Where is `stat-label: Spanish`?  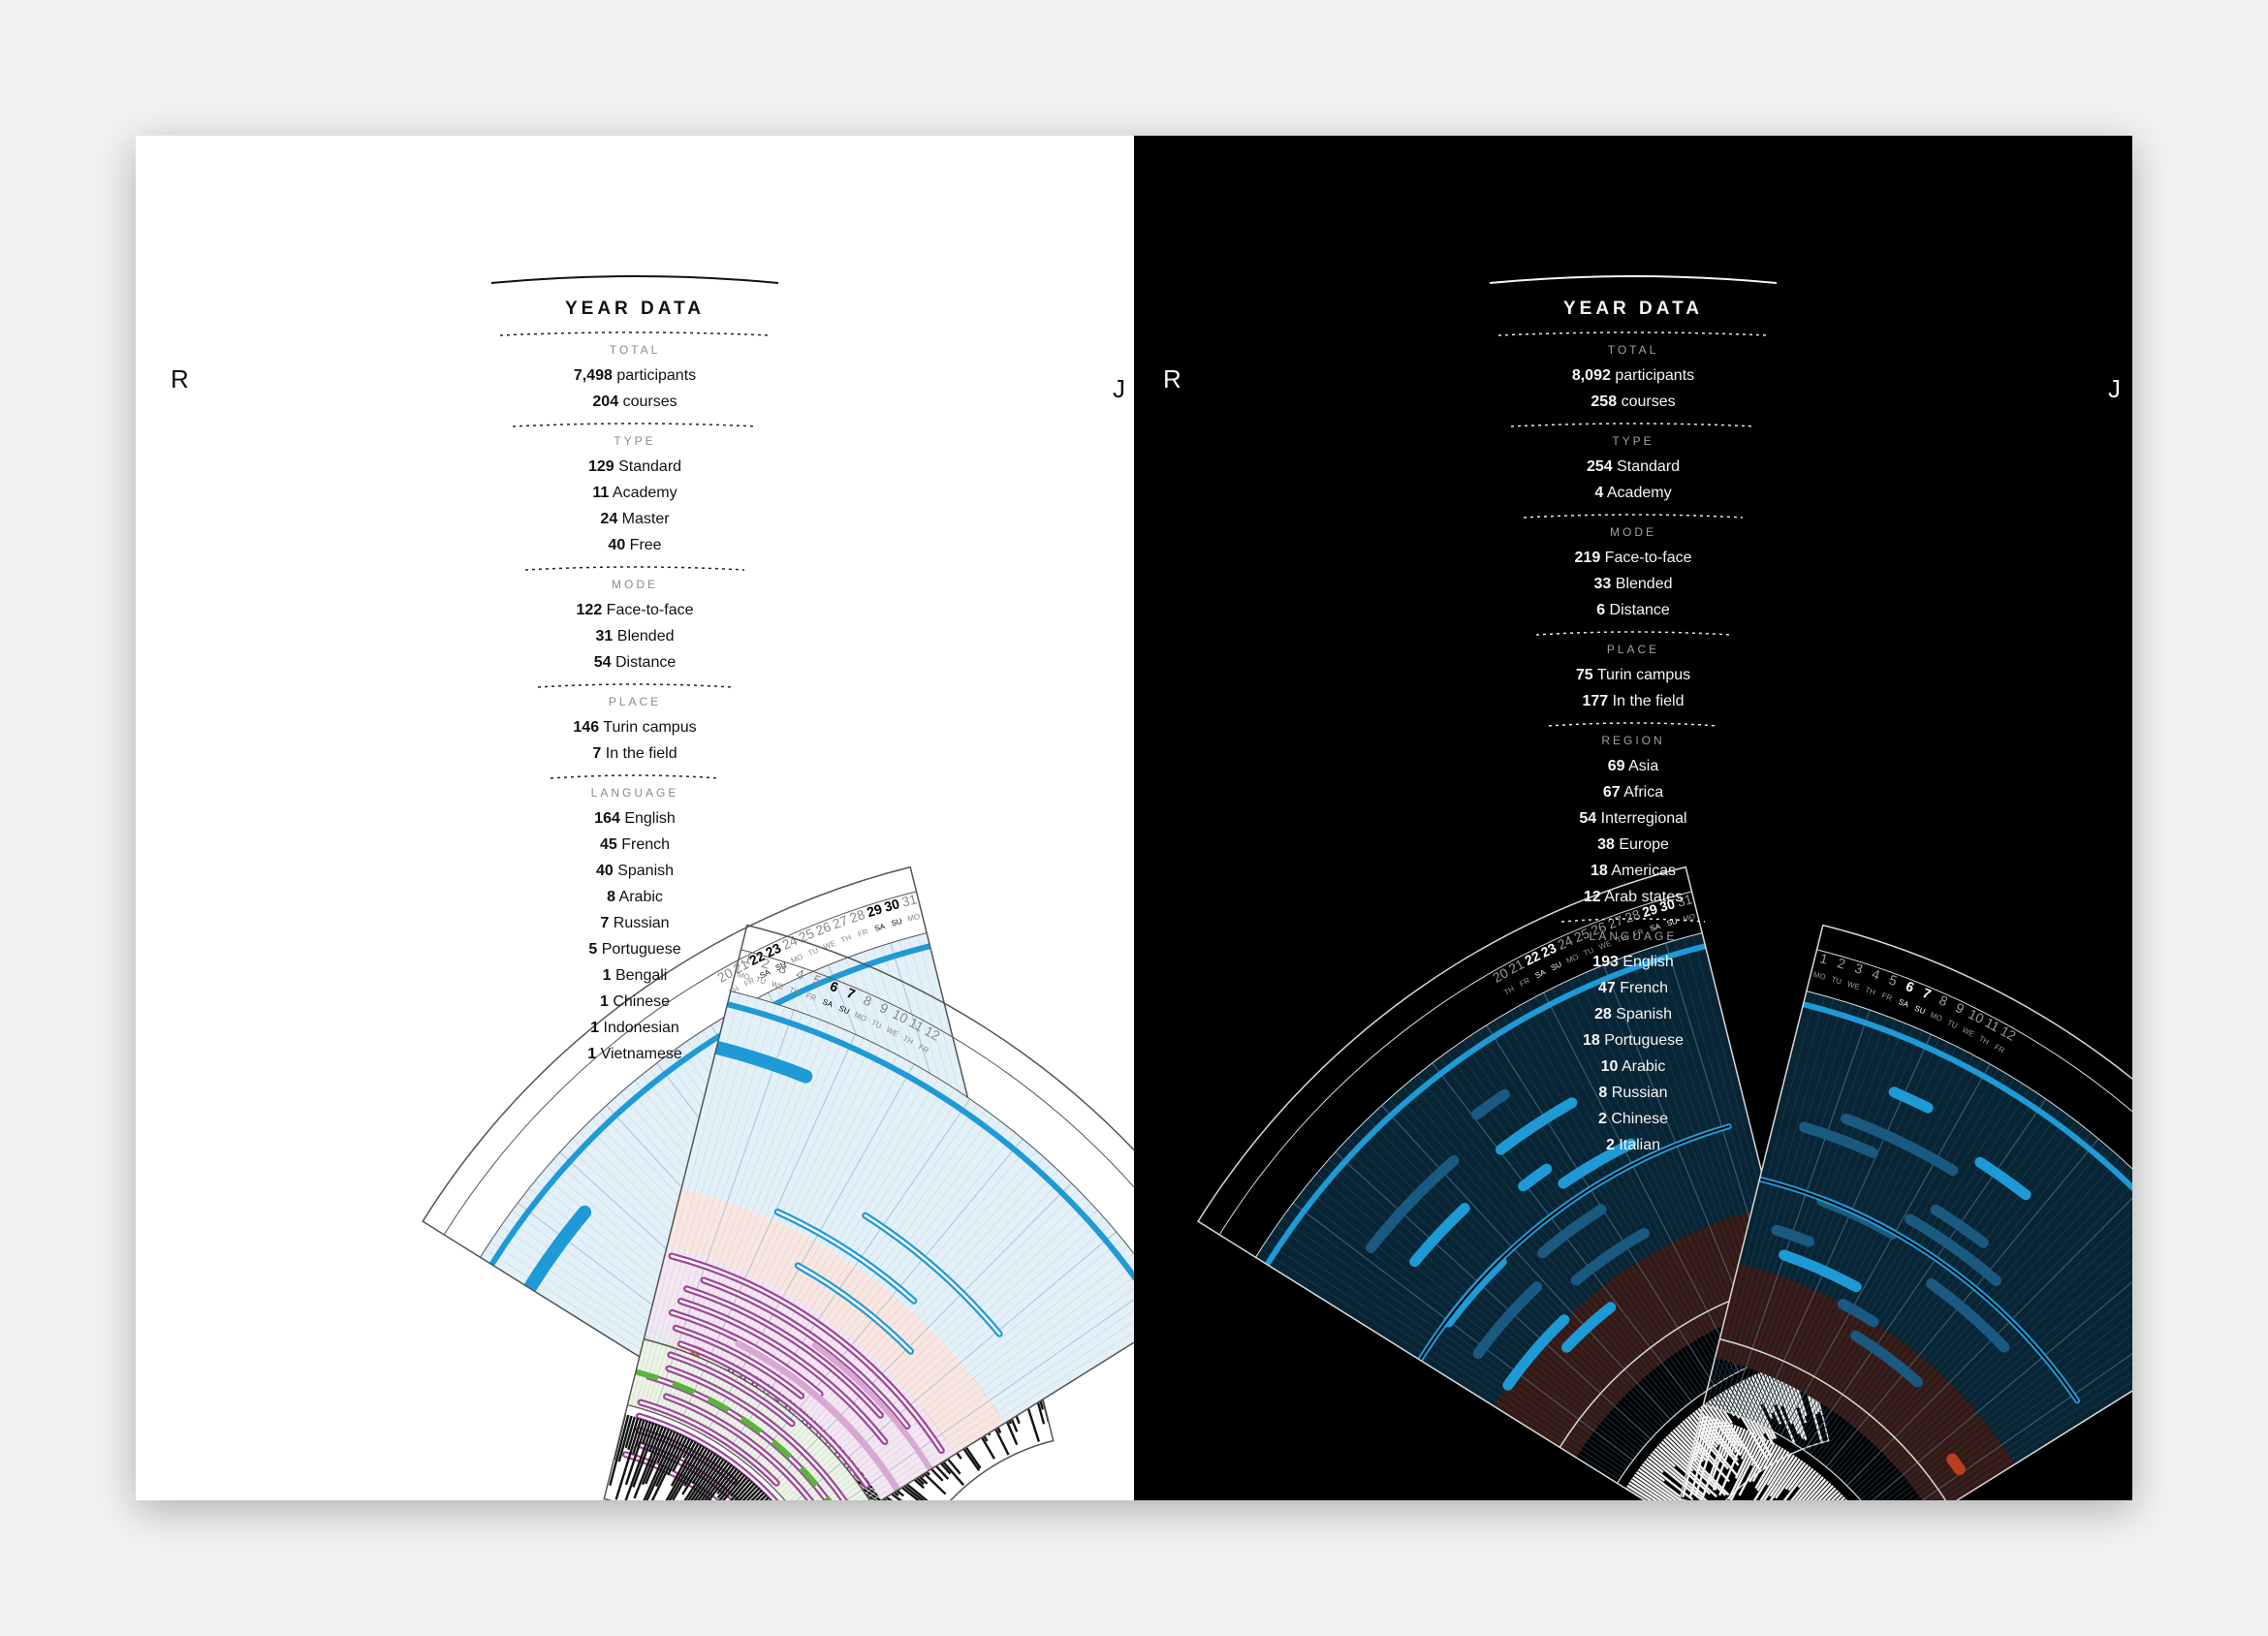
stat-label: Spanish is located at coordinates (1645, 1014).